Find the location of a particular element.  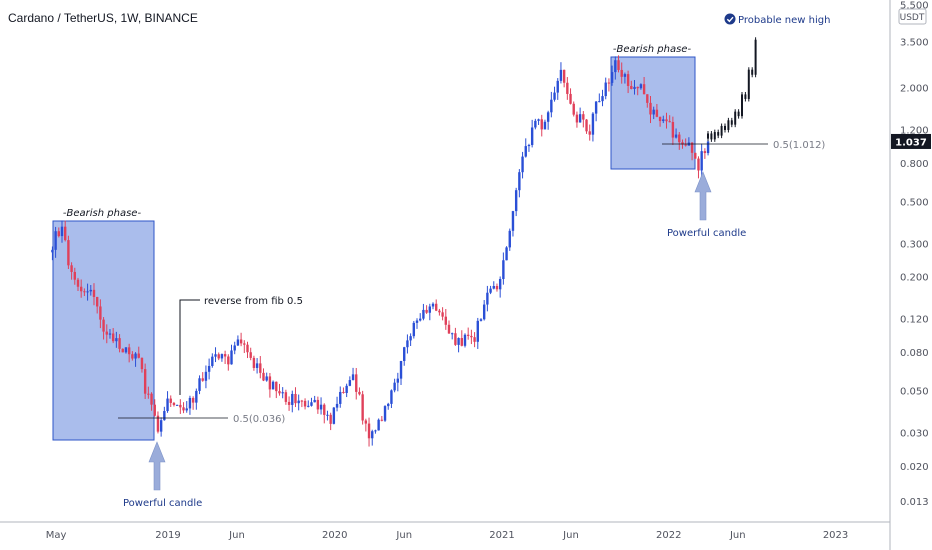

price-tick-label: 5.500 is located at coordinates (914, 5).